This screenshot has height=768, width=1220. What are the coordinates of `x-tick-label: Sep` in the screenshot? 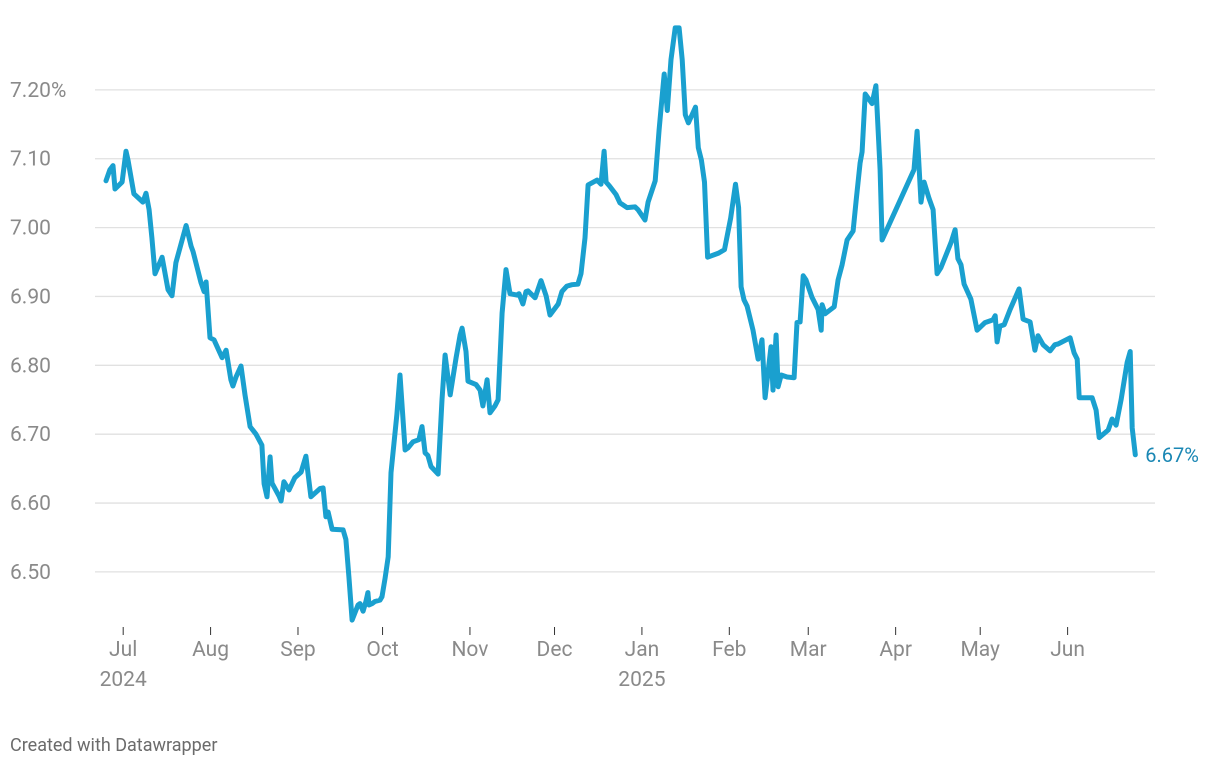 It's located at (297, 650).